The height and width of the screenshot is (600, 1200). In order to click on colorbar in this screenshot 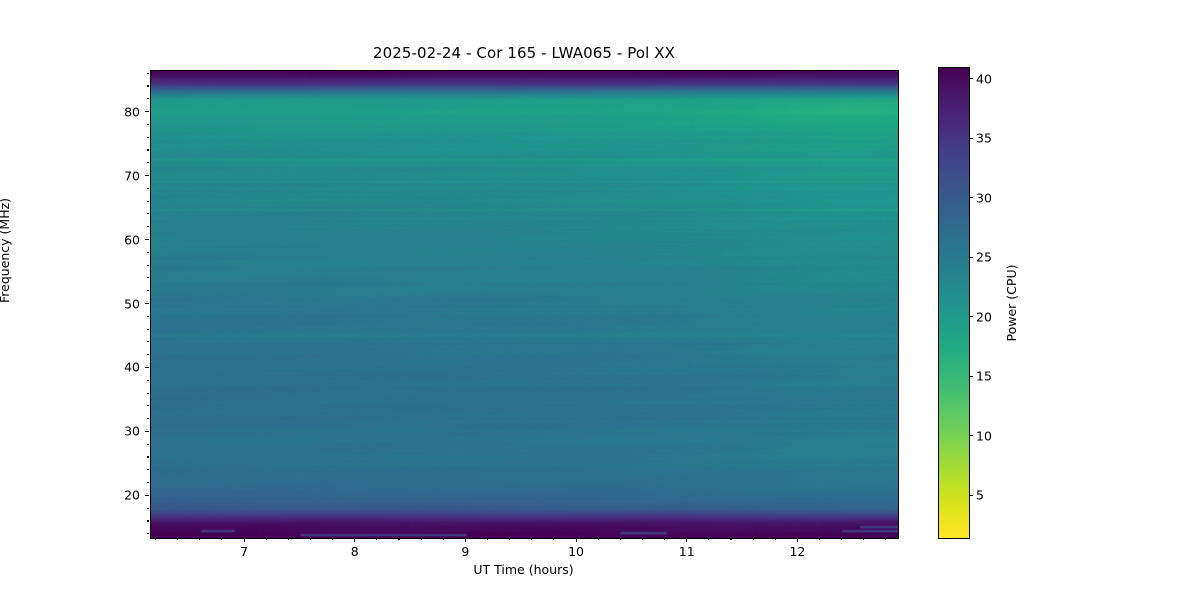, I will do `click(954, 303)`.